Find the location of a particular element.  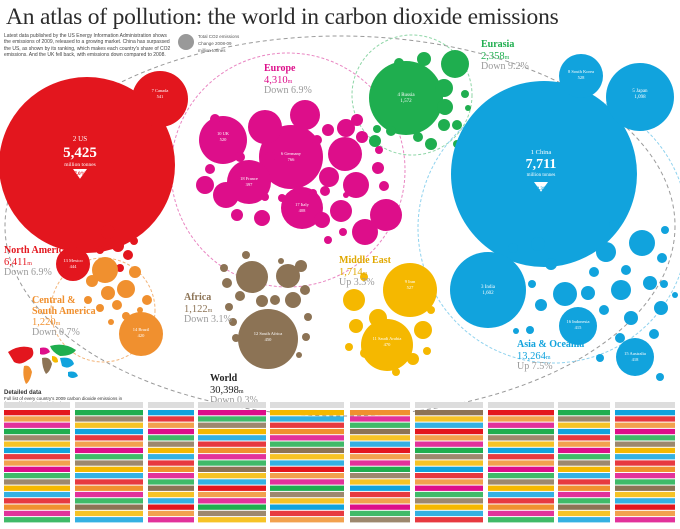

region-change: Down 6.9% is located at coordinates (28, 272).